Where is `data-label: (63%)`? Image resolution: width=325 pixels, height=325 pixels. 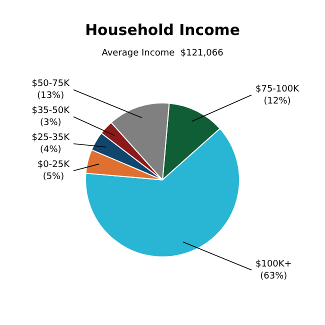
data-label: (63%) is located at coordinates (274, 276).